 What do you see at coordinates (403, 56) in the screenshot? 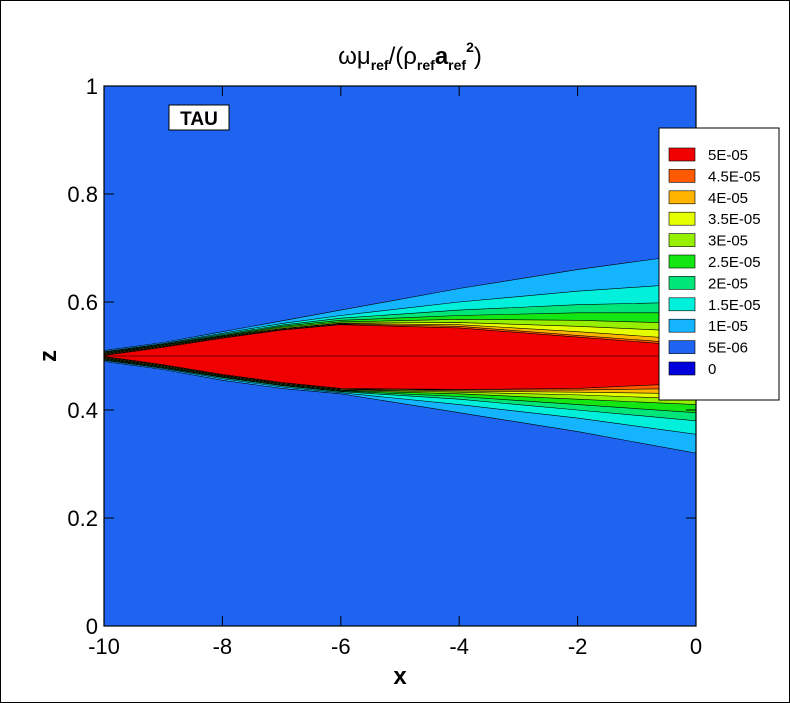
I see `title-part: /(ρ` at bounding box center [403, 56].